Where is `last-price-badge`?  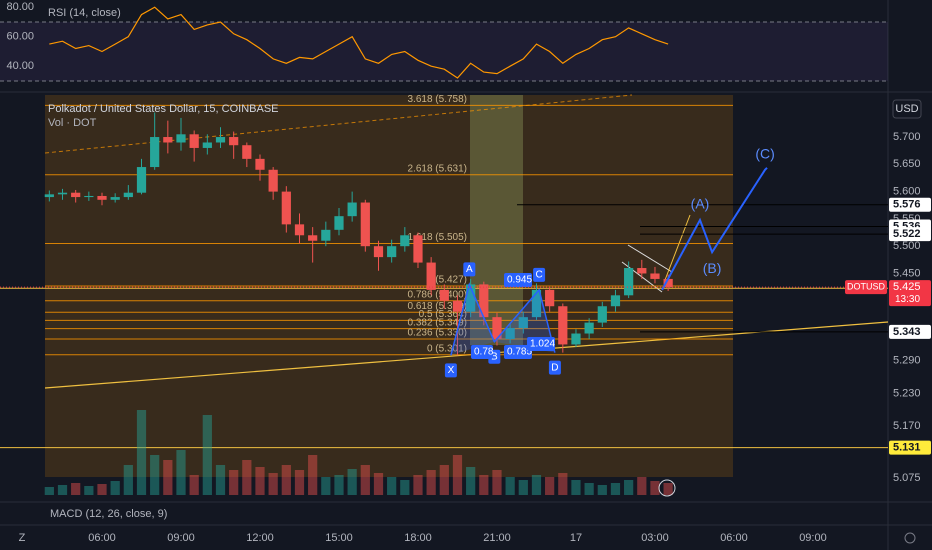
last-price-badge is located at coordinates (910, 293).